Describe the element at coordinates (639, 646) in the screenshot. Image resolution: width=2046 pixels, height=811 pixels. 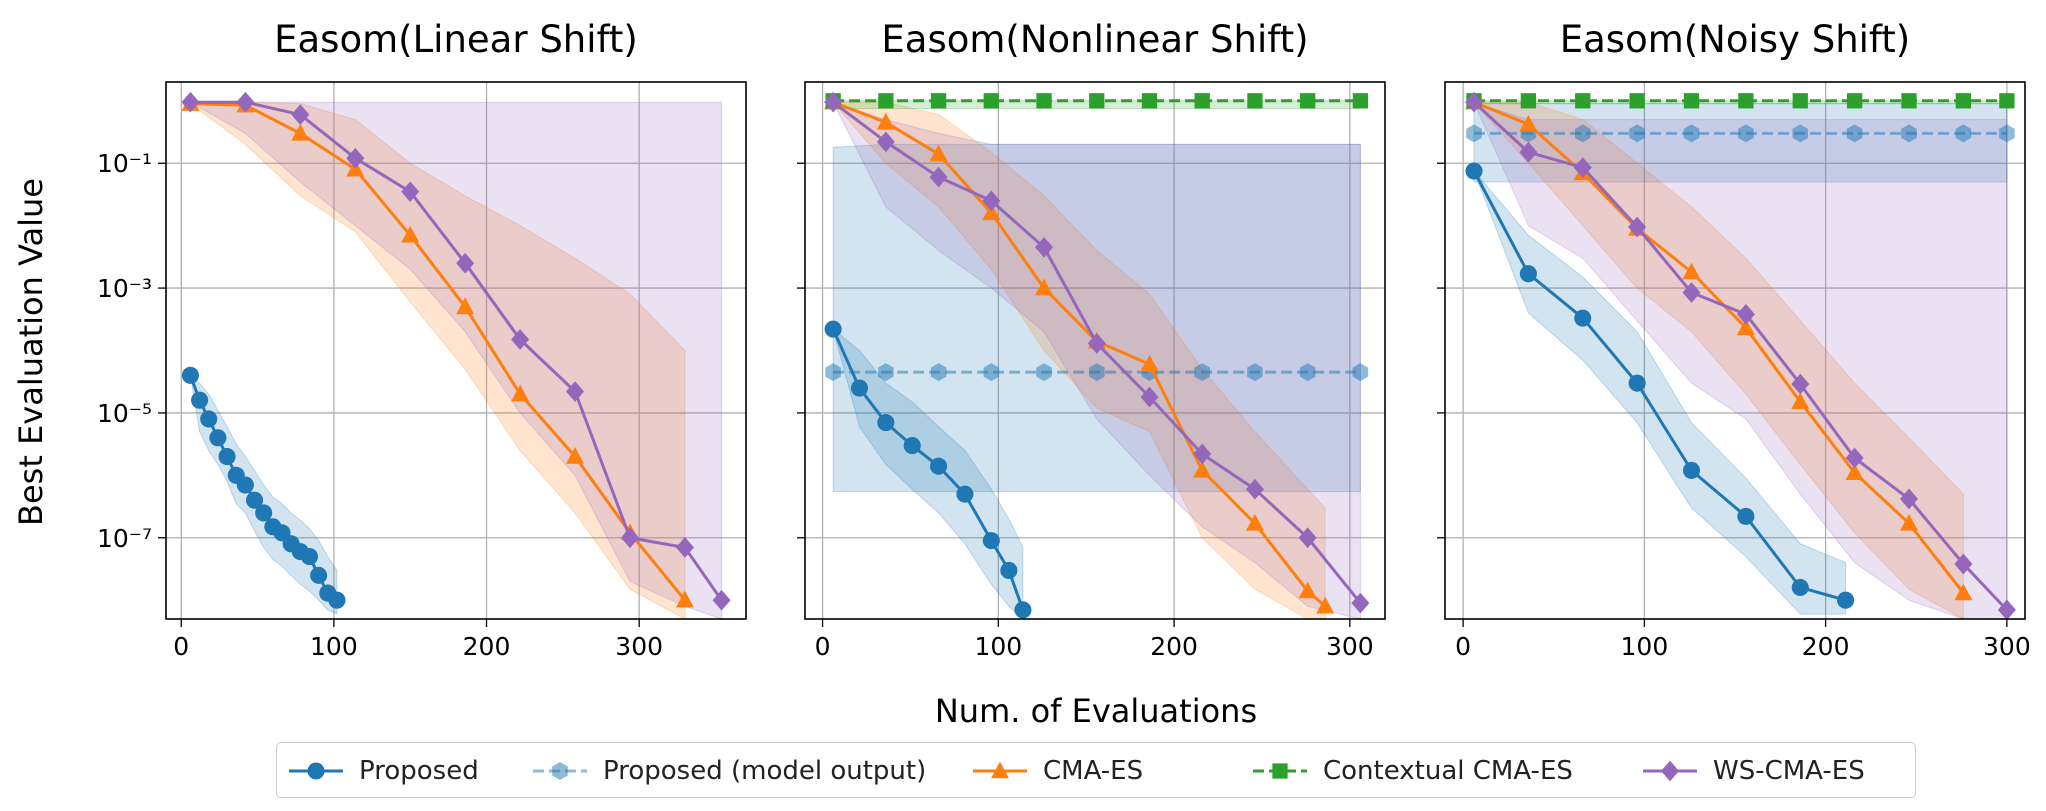
I see `x-tick-label: 300` at that location.